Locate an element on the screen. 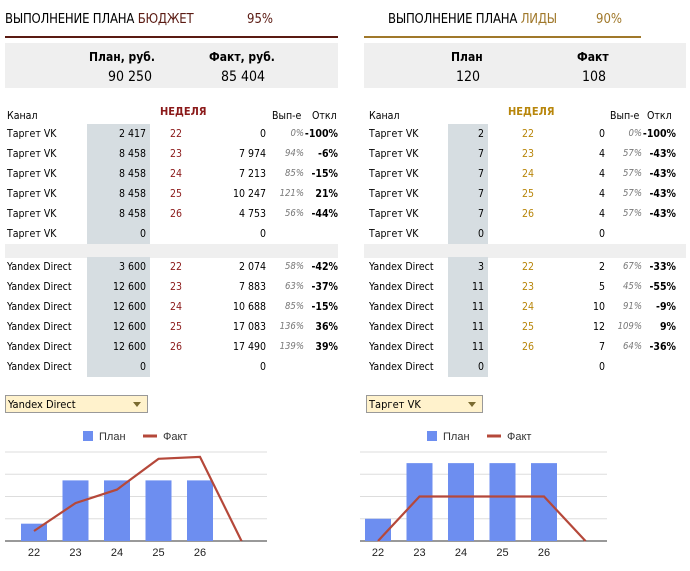 This screenshot has height=571, width=690. budget-channel-select: Yandex Direct is located at coordinates (76, 404).